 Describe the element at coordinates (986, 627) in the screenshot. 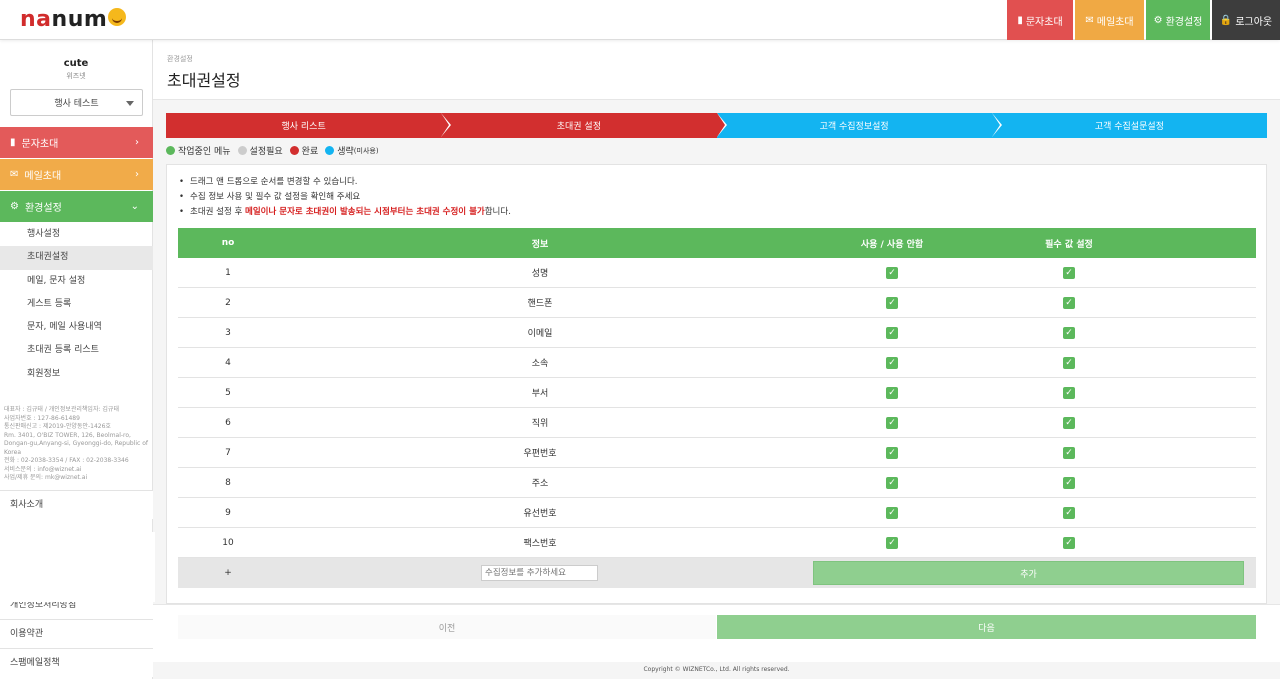

I see `next-button: 다음` at that location.